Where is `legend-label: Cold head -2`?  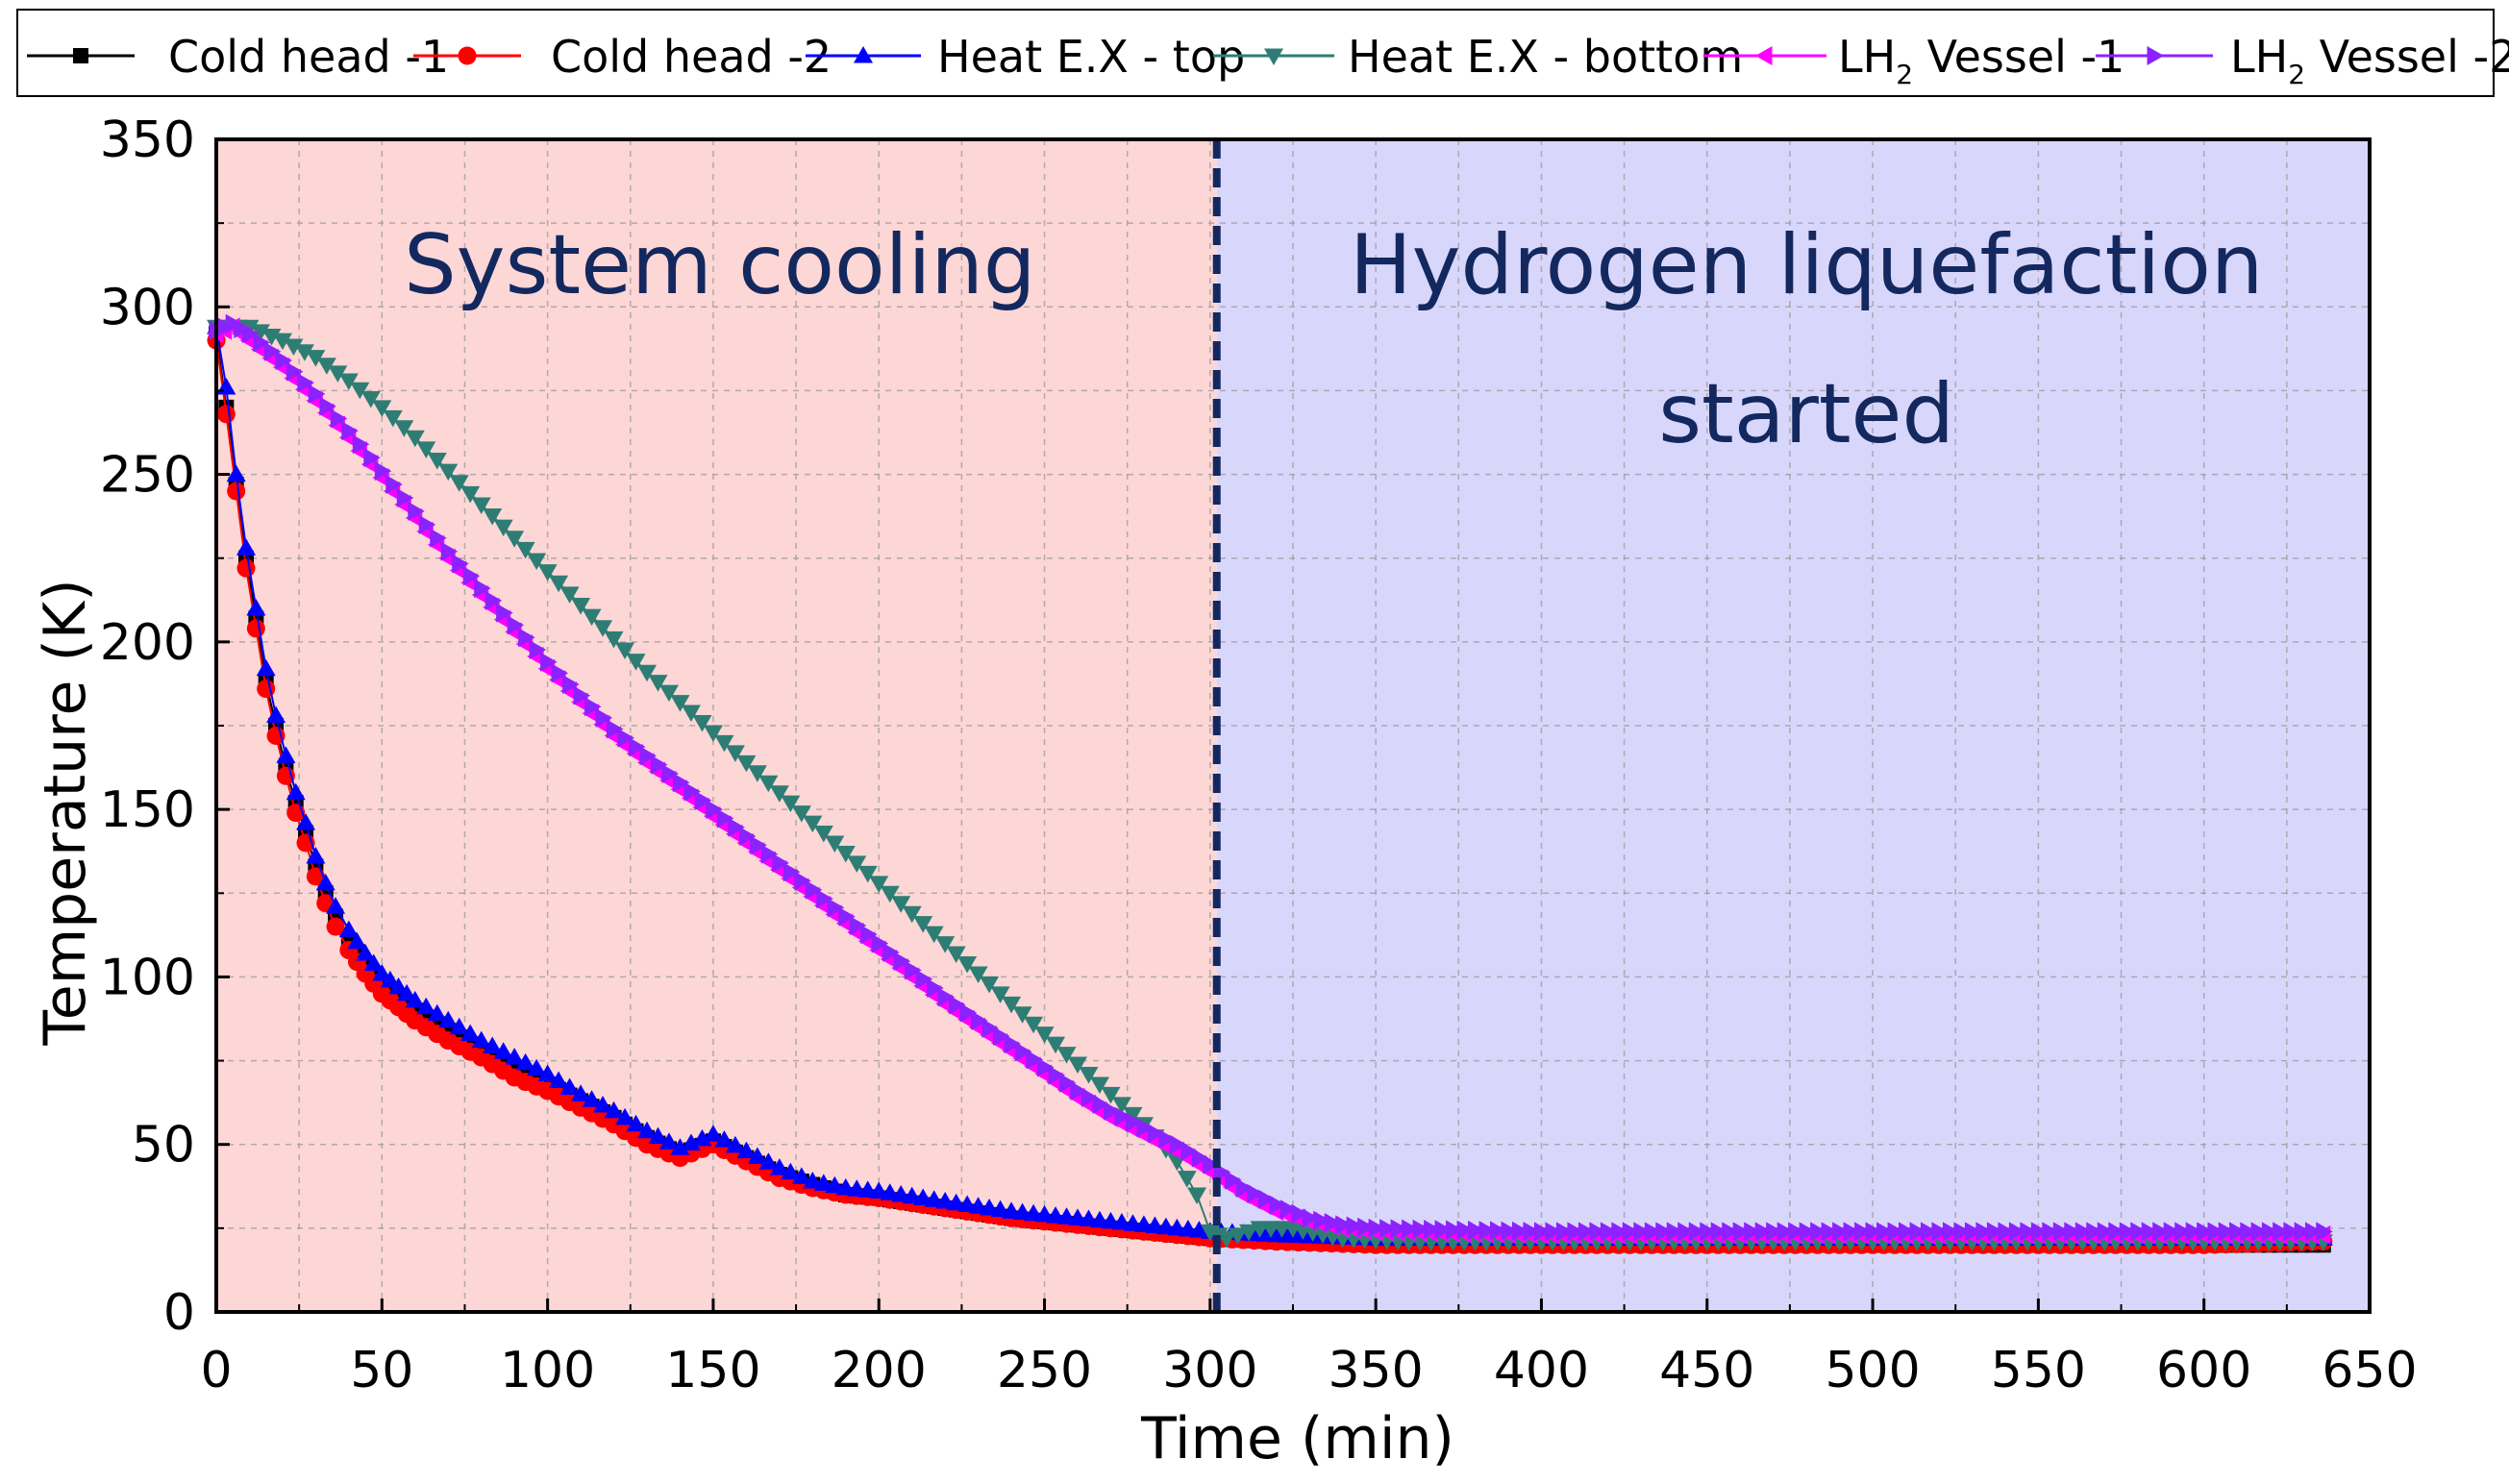
legend-label: Cold head -2 is located at coordinates (691, 57).